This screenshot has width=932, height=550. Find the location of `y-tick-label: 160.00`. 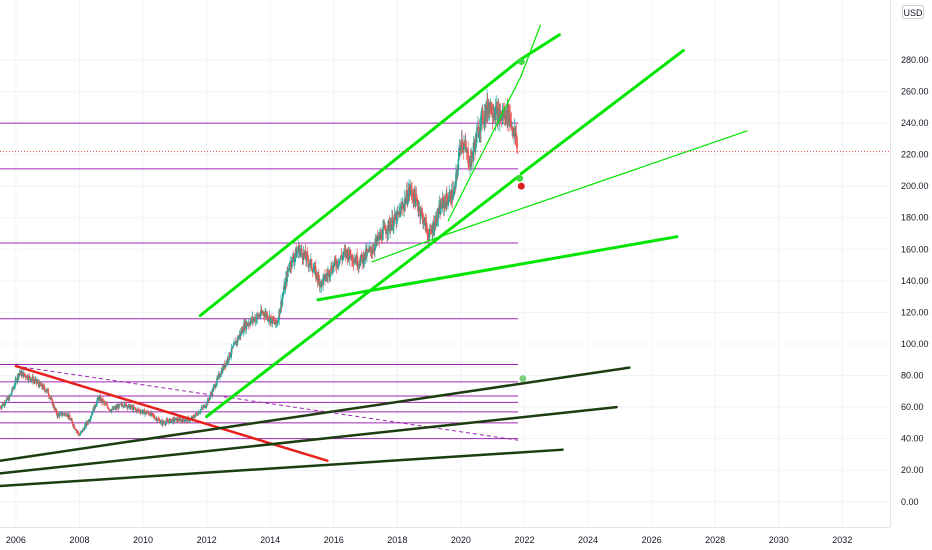

y-tick-label: 160.00 is located at coordinates (915, 249).